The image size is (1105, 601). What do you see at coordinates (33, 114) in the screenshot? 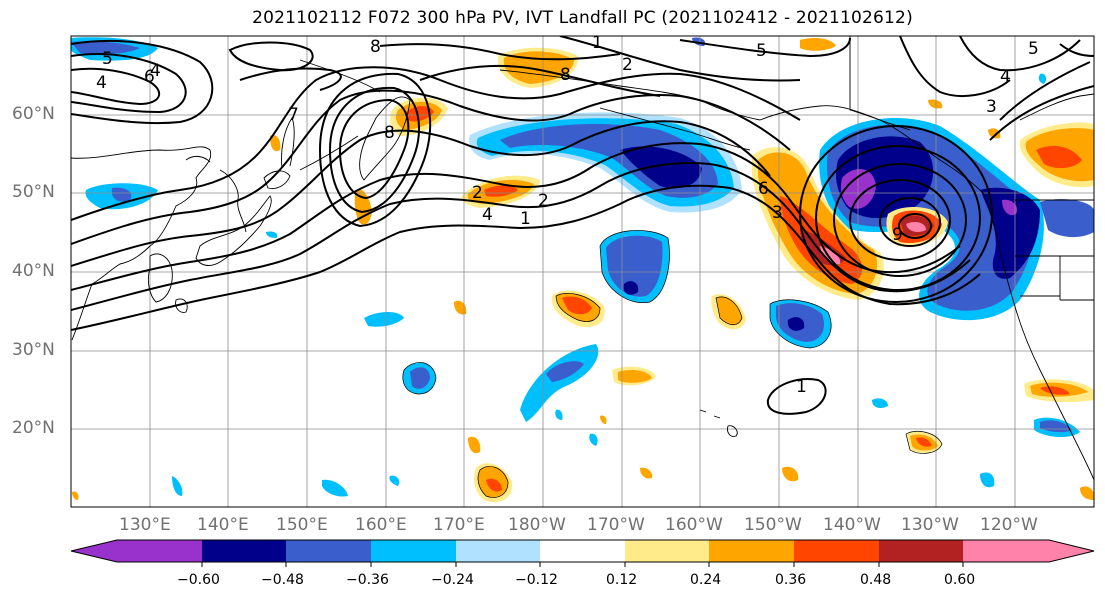
I see `lat-label: 60°N` at bounding box center [33, 114].